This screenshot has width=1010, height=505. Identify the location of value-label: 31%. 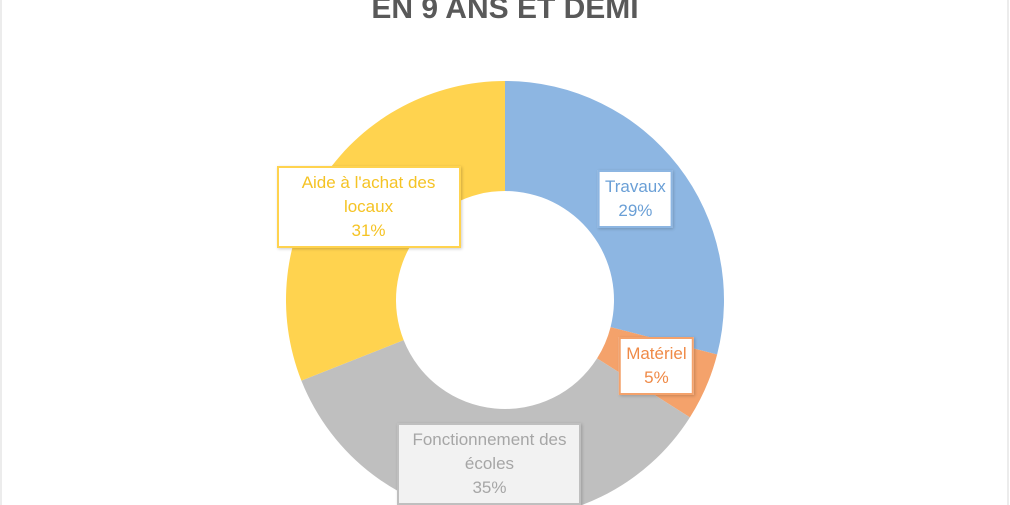
(368, 231).